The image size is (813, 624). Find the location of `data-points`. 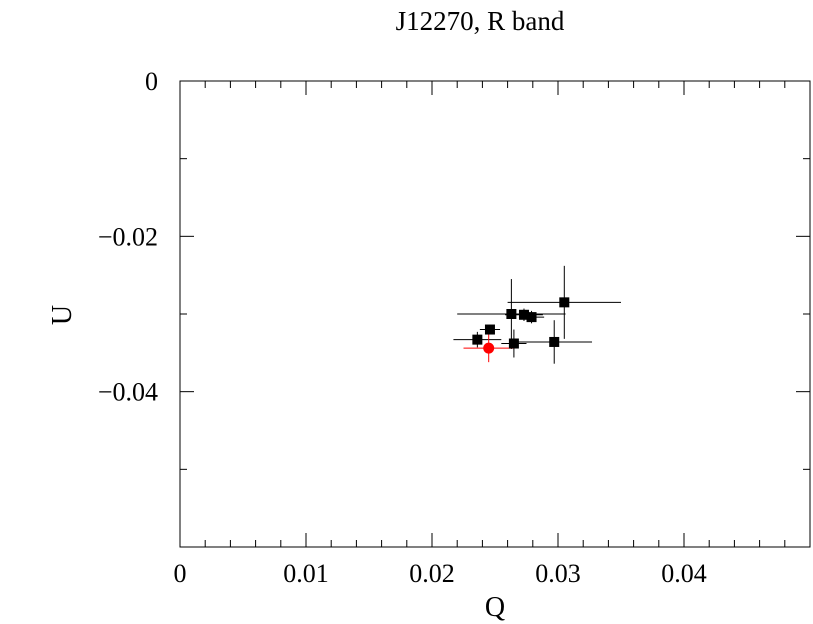

data-points is located at coordinates (521, 325).